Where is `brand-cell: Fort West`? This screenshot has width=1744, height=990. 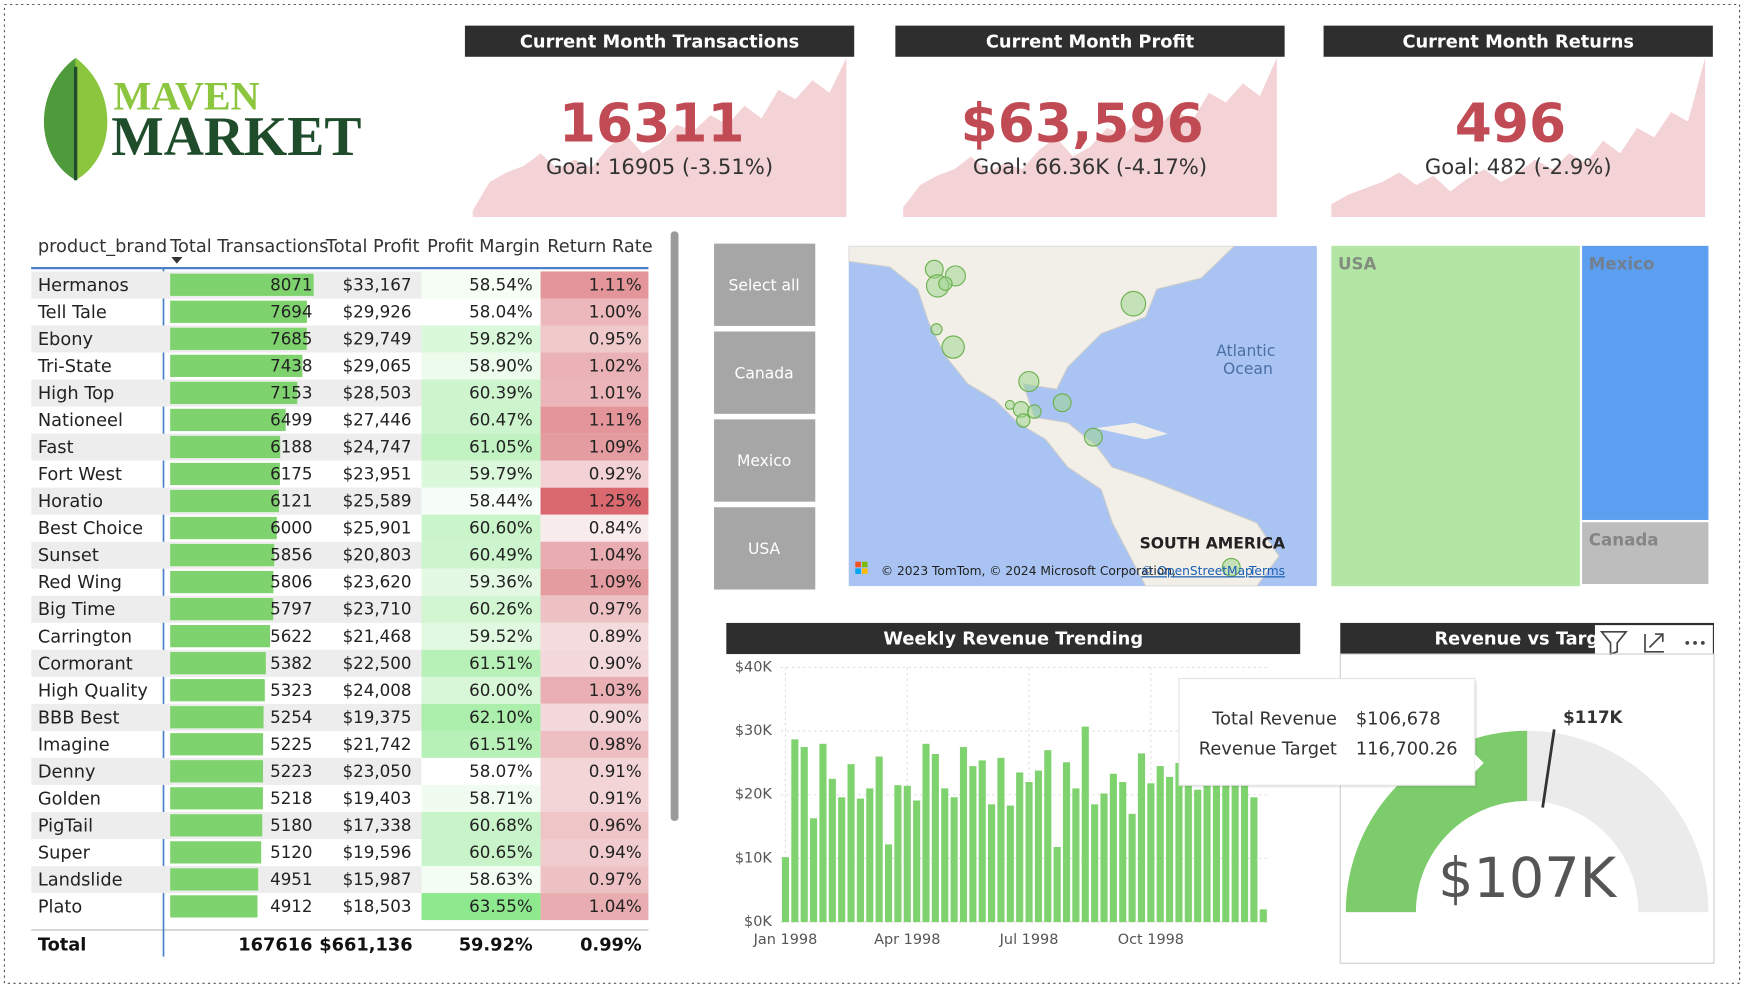
brand-cell: Fort West is located at coordinates (80, 474).